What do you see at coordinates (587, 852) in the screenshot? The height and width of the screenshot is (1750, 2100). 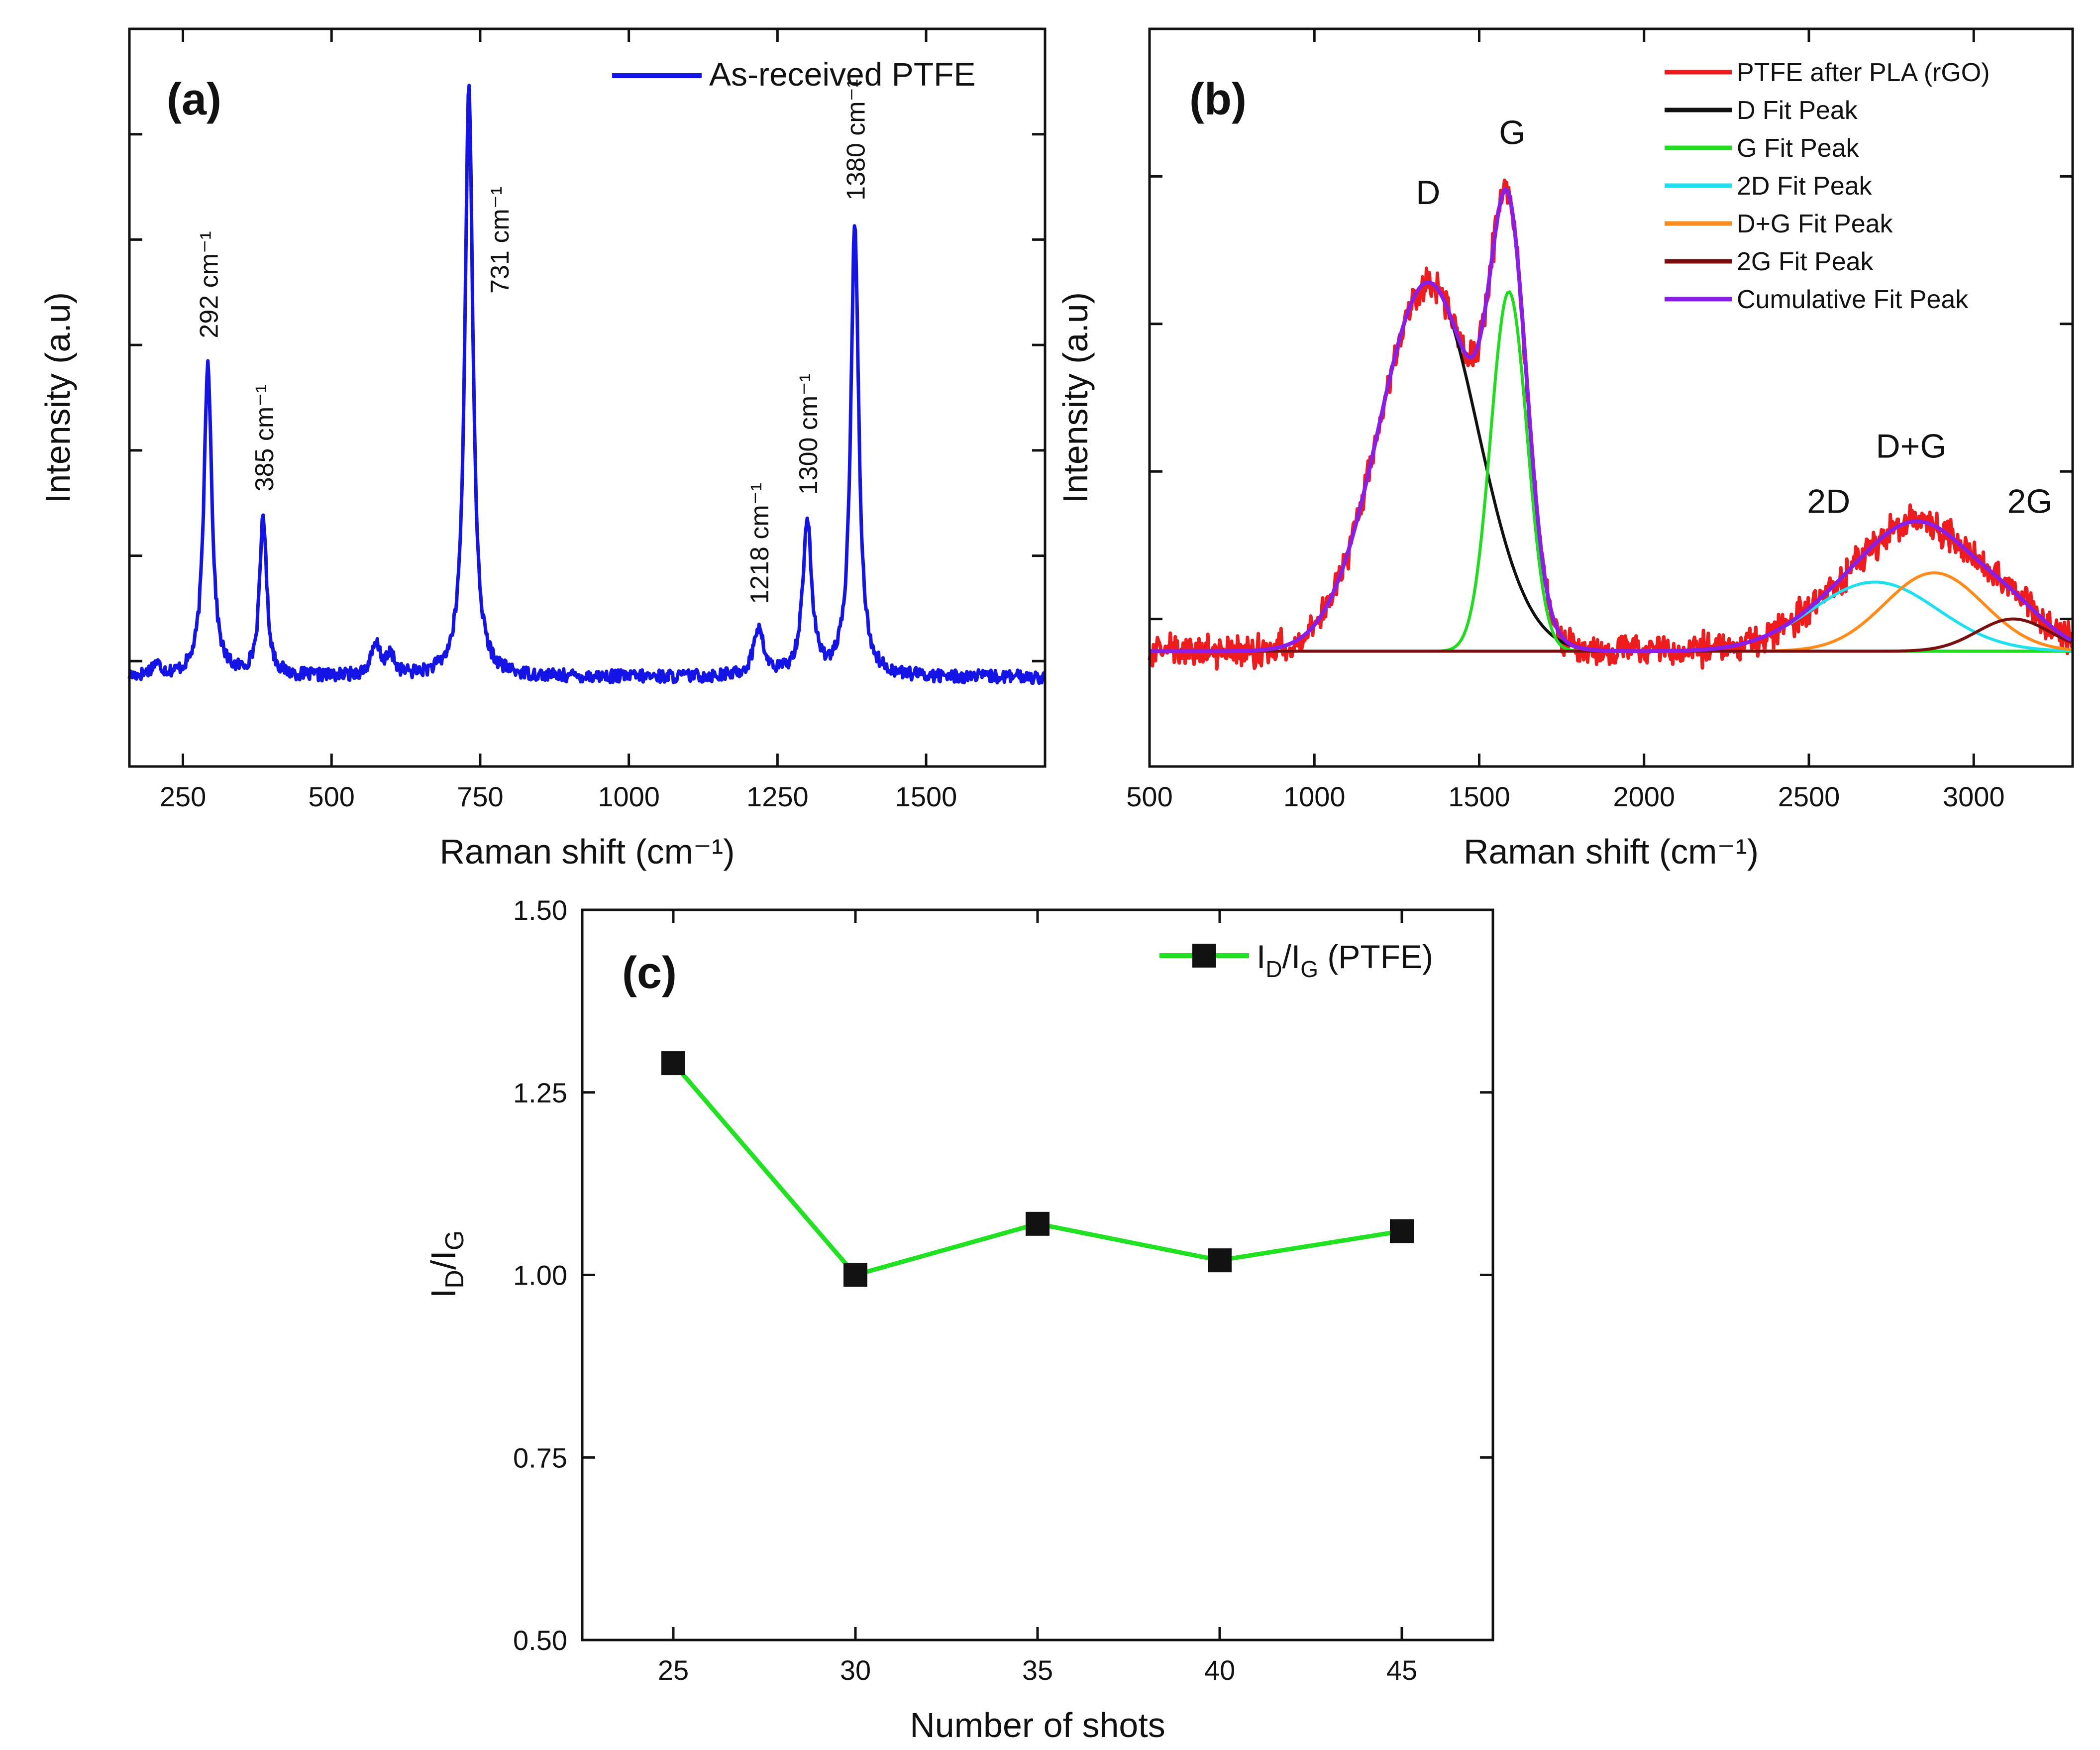 I see `panel-a-x-axis-title: Raman shift (cm⁻¹)` at bounding box center [587, 852].